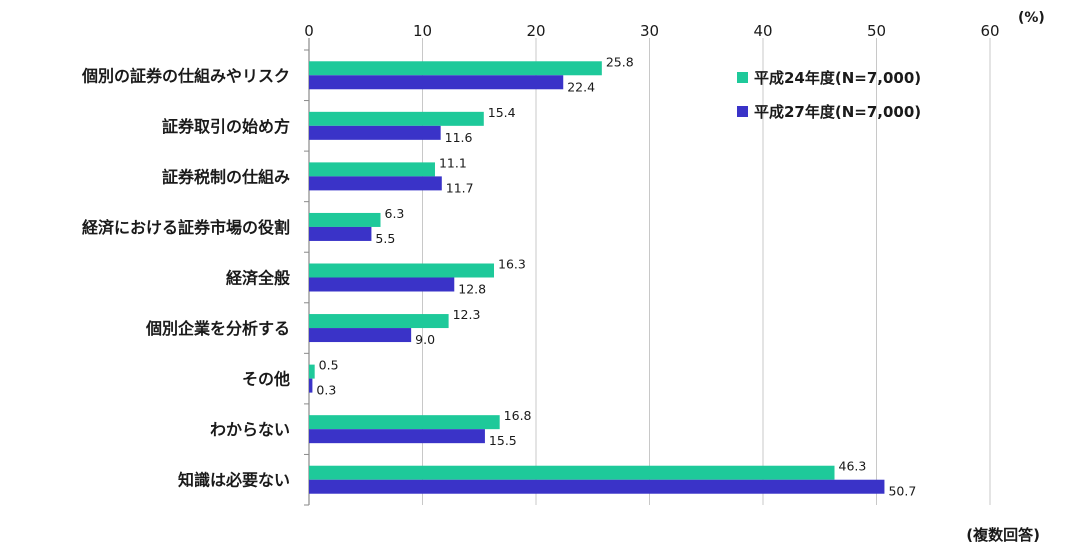  I want to click on data-label: 15.4, so click(502, 112).